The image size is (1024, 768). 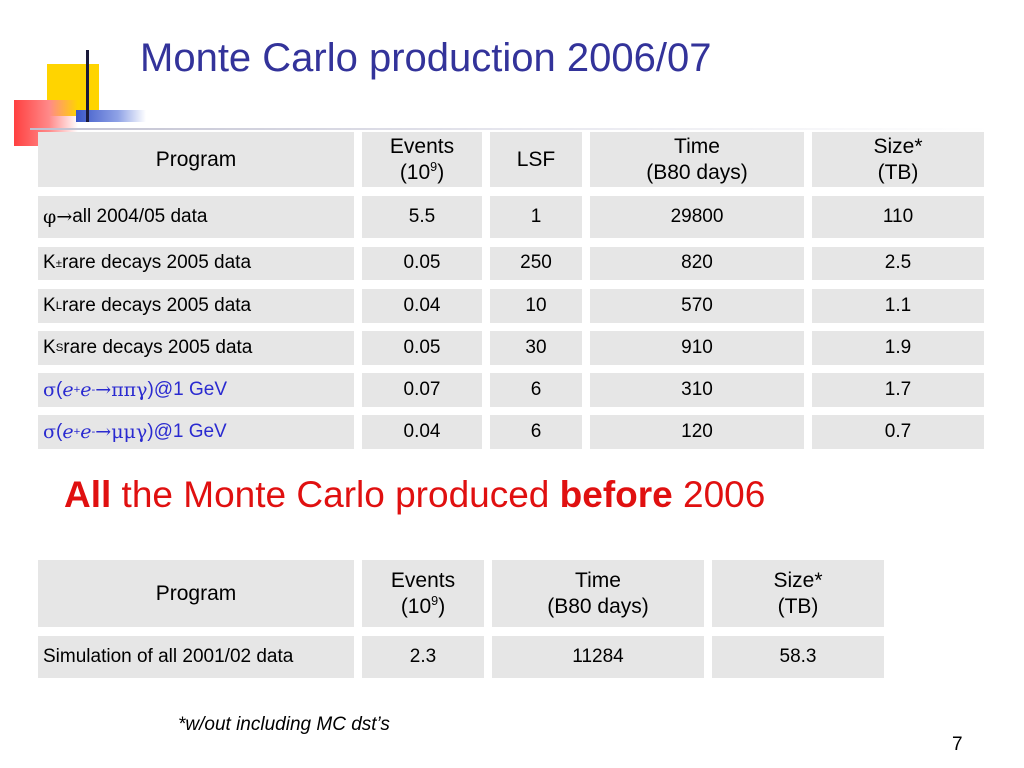 What do you see at coordinates (697, 159) in the screenshot?
I see `t1-header-time: Time (B80 days)` at bounding box center [697, 159].